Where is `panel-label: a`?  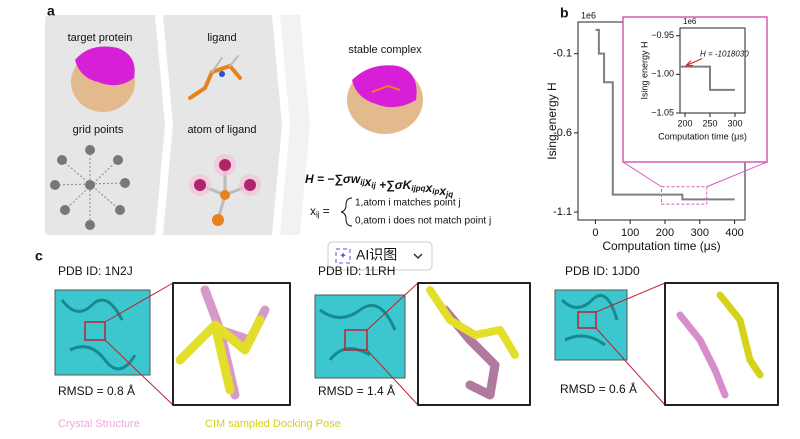
panel-label: a is located at coordinates (51, 11).